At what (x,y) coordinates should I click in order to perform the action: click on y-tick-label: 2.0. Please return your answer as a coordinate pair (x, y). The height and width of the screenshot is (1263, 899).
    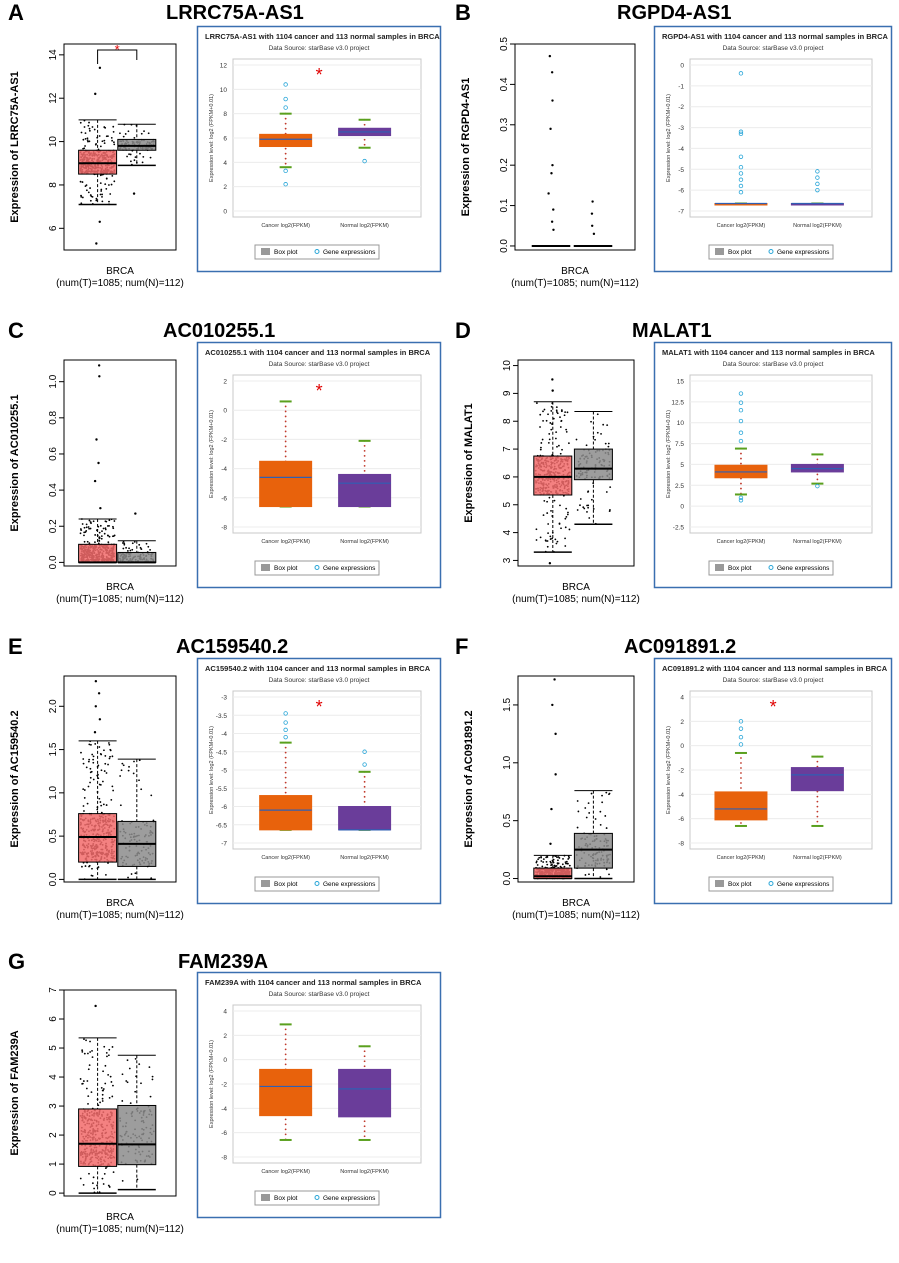
    Looking at the image, I should click on (53, 706).